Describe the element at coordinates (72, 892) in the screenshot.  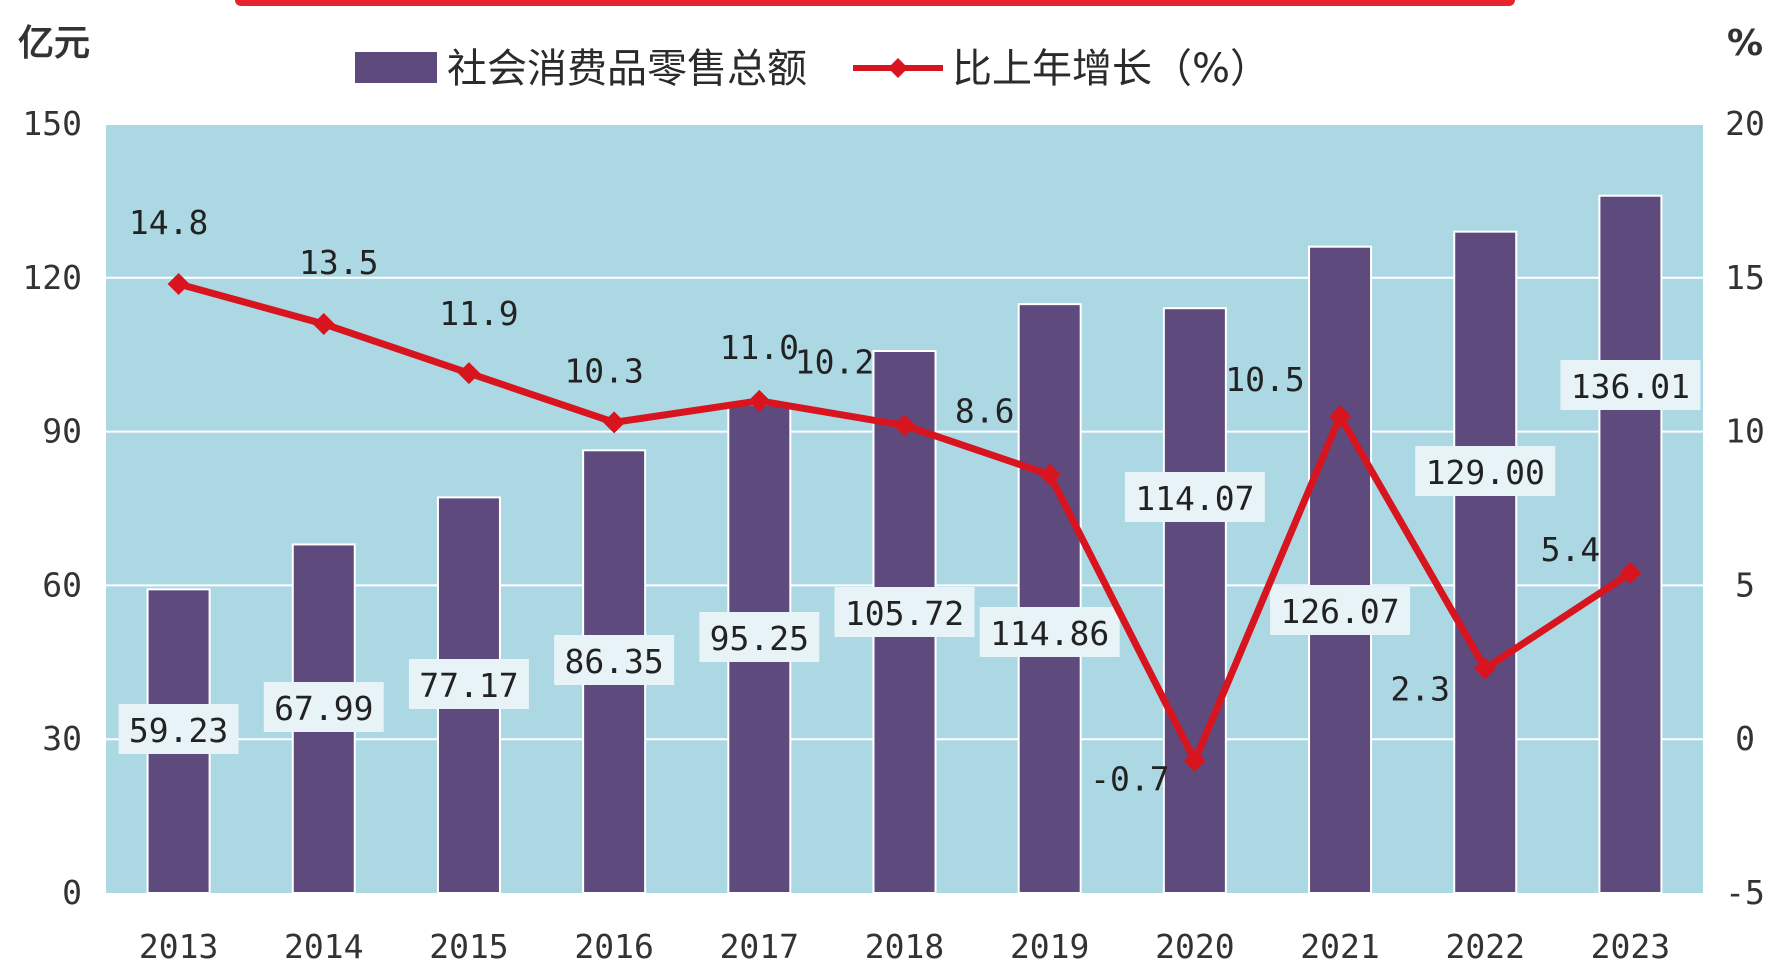
I see `left-tick-label: 0` at that location.